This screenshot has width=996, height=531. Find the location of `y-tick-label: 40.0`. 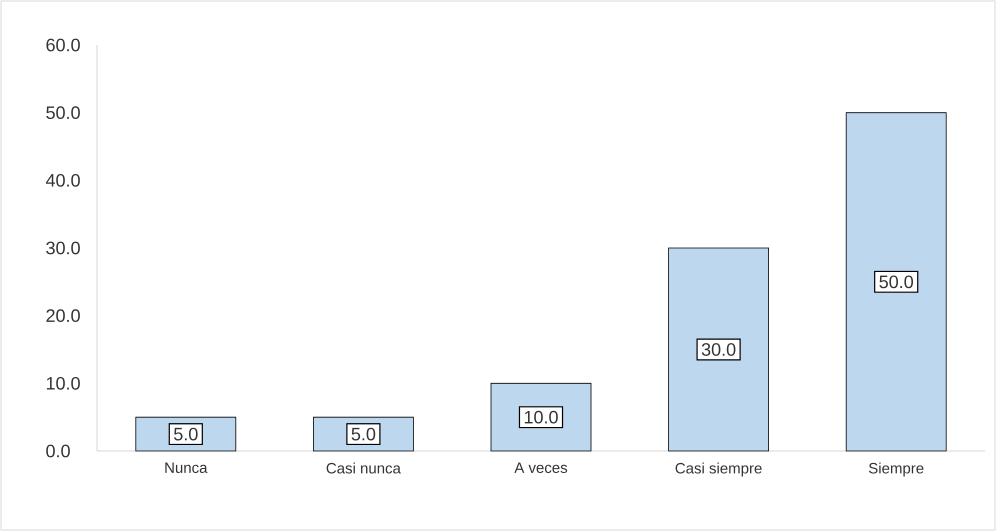

y-tick-label: 40.0 is located at coordinates (63, 180).